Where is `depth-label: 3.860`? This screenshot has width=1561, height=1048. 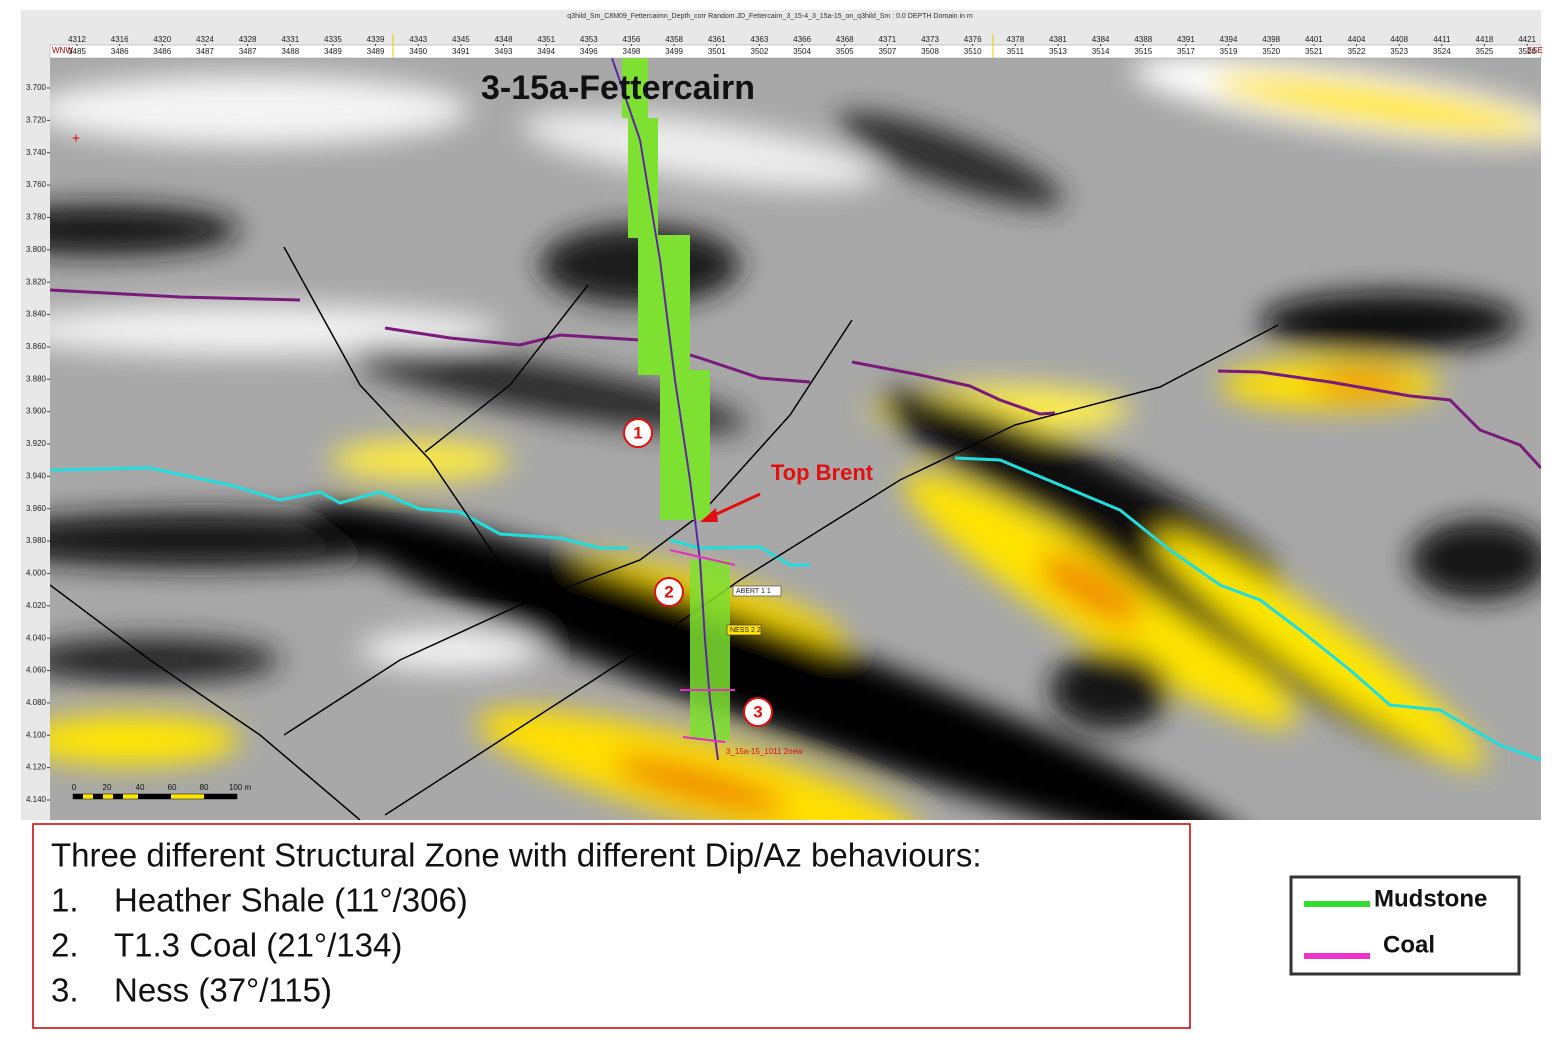
depth-label: 3.860 is located at coordinates (36, 346).